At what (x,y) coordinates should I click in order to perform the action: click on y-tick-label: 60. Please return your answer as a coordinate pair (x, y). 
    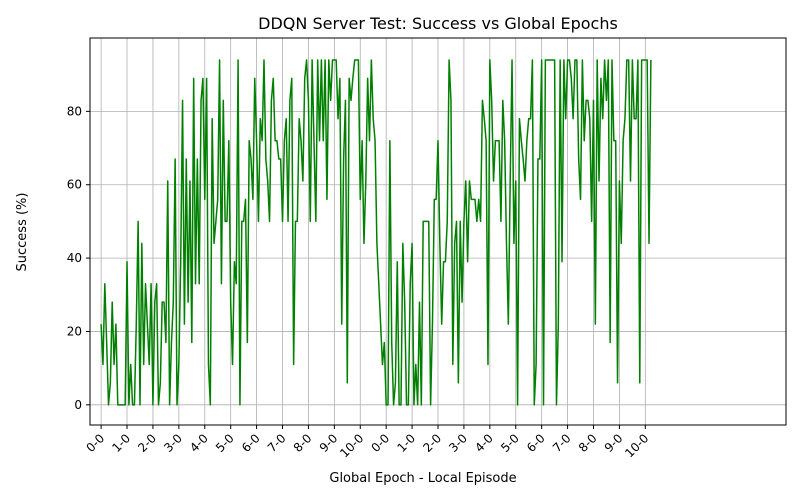
    Looking at the image, I should click on (74, 185).